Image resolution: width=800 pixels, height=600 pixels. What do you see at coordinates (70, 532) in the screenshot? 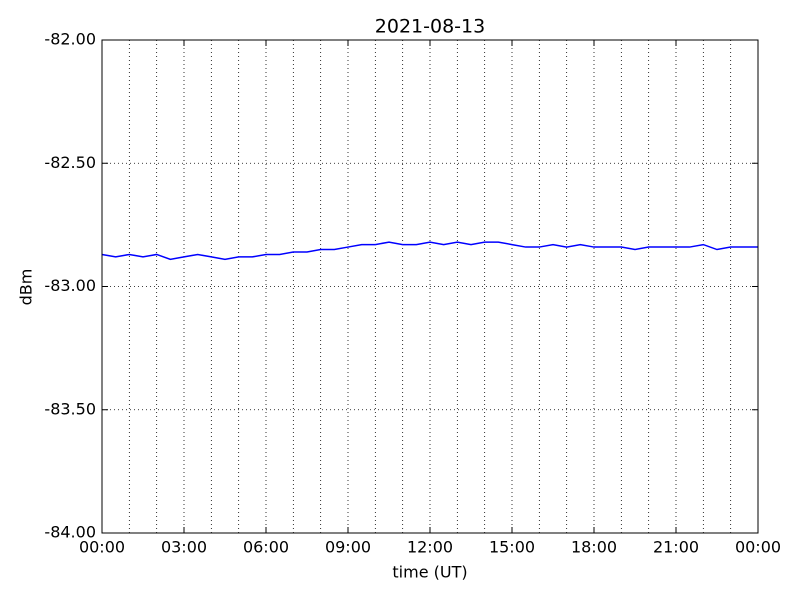
I see `y-tick-label: -84.00` at bounding box center [70, 532].